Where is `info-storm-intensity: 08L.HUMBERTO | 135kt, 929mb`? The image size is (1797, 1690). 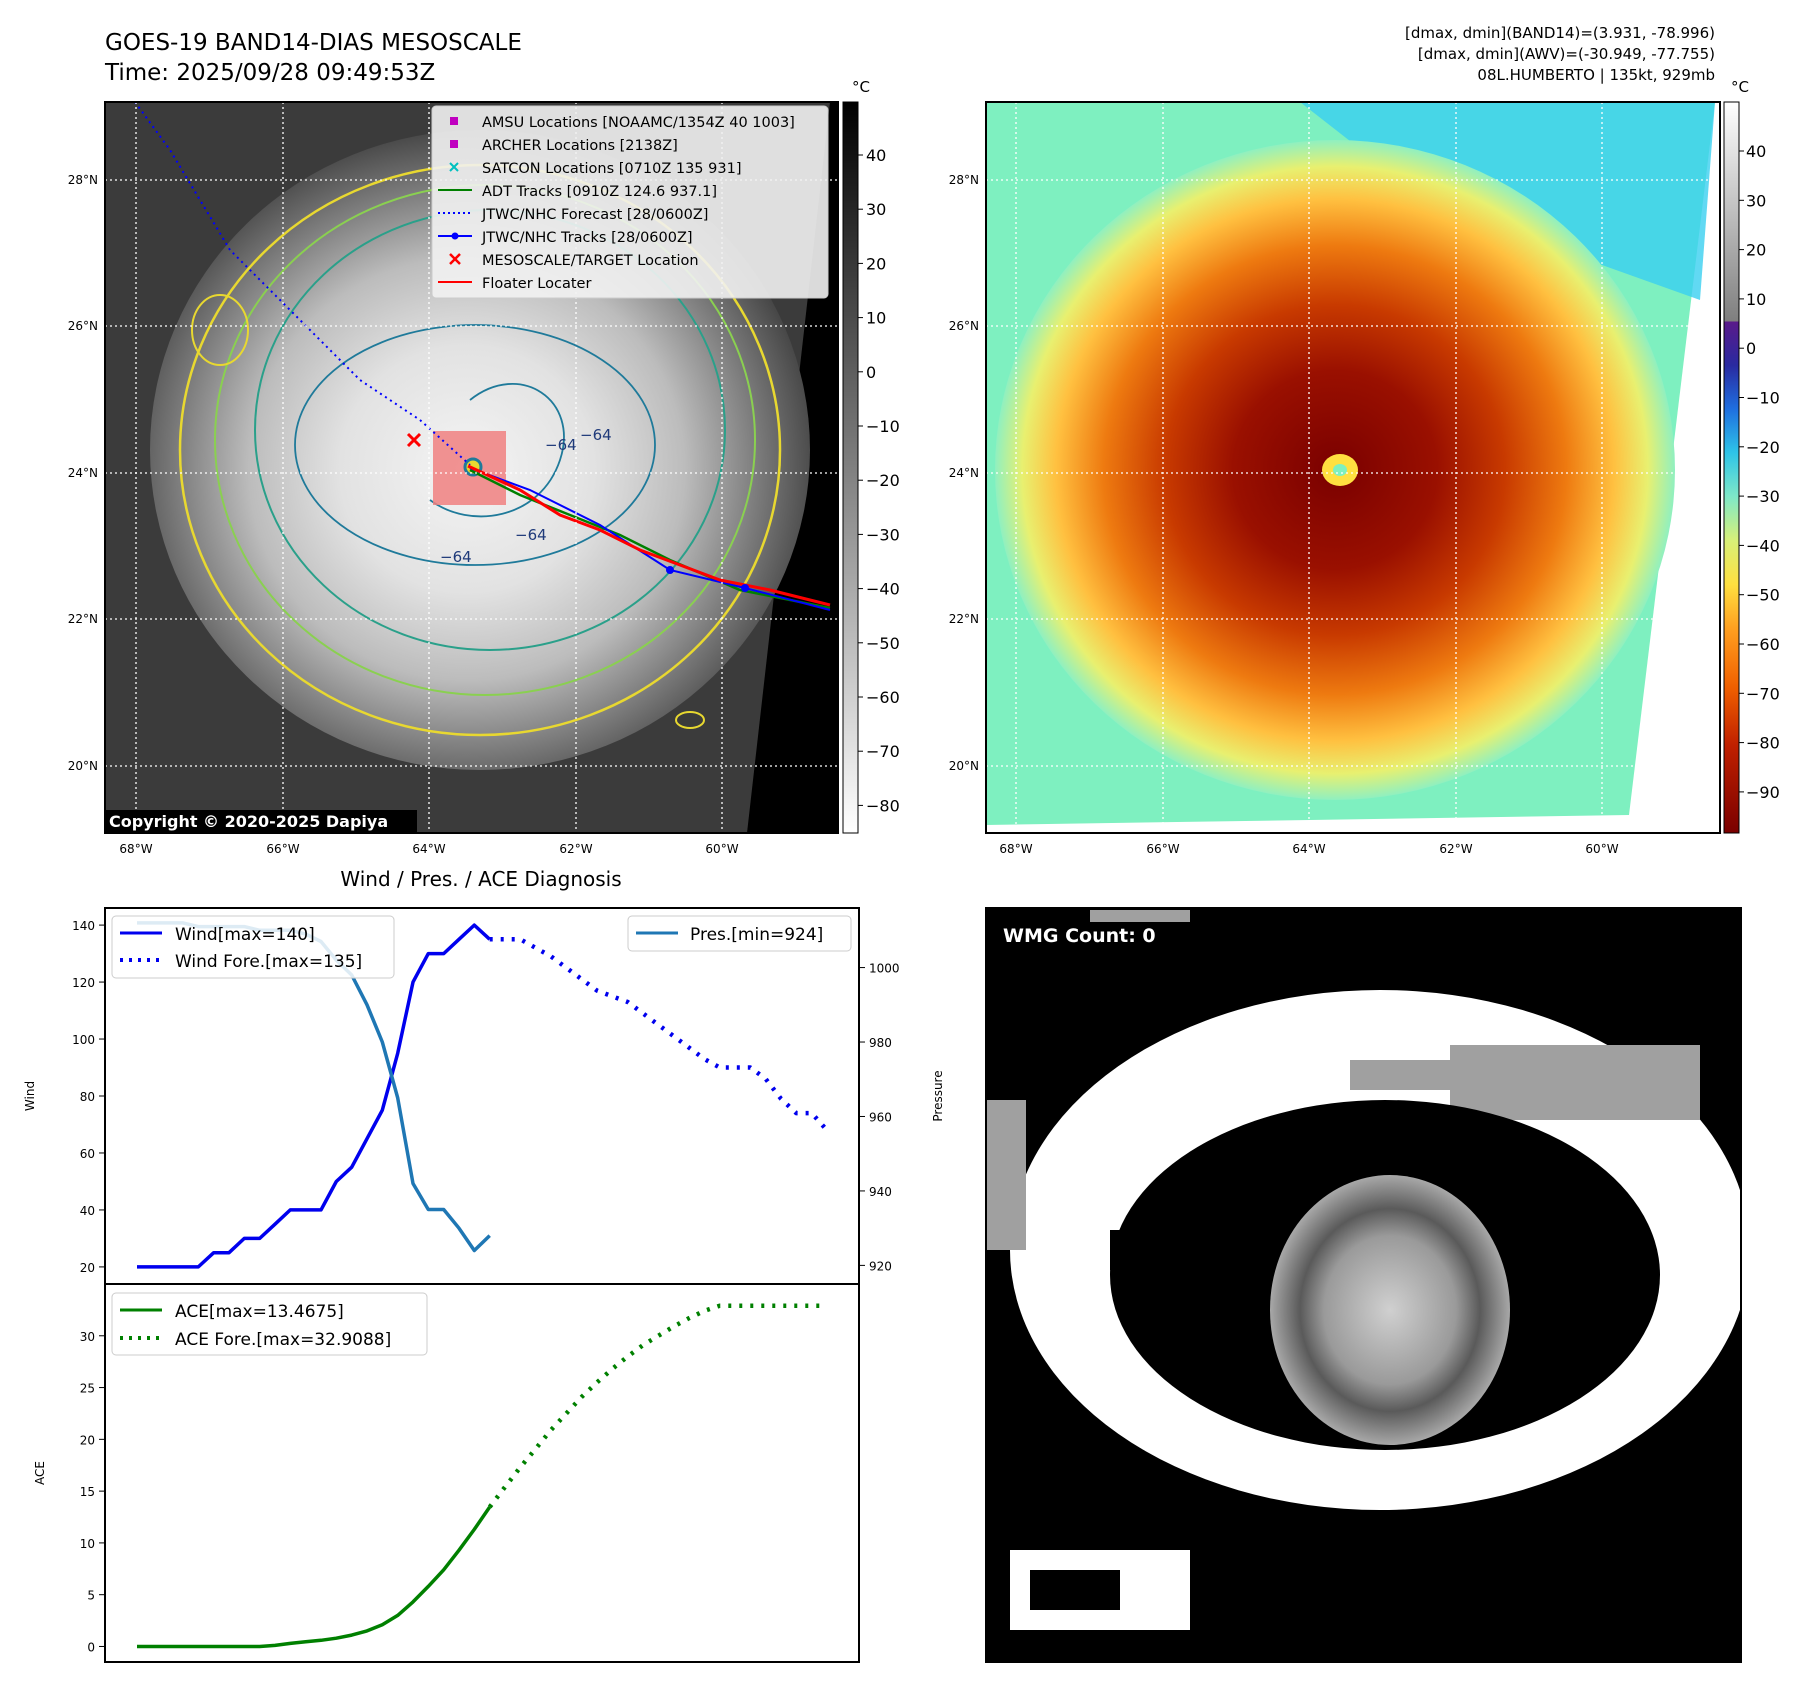
info-storm-intensity: 08L.HUMBERTO | 135kt, 929mb is located at coordinates (1596, 75).